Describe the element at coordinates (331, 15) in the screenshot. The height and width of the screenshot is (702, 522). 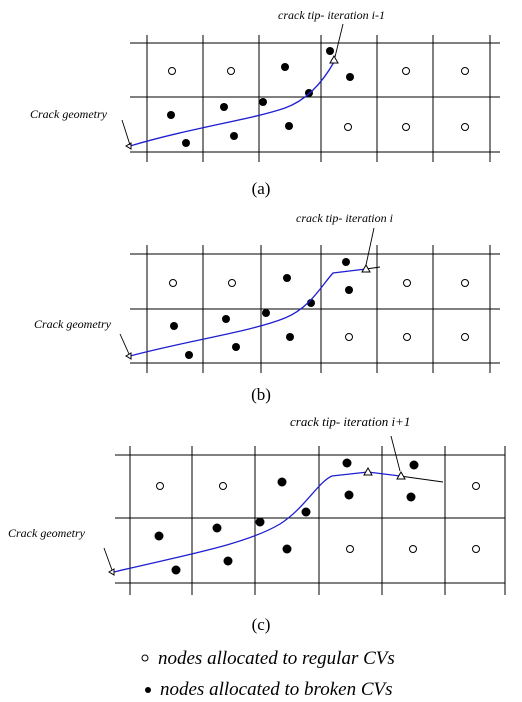
I see `panel-a-tip-label: crack tip- iteration i-1` at that location.